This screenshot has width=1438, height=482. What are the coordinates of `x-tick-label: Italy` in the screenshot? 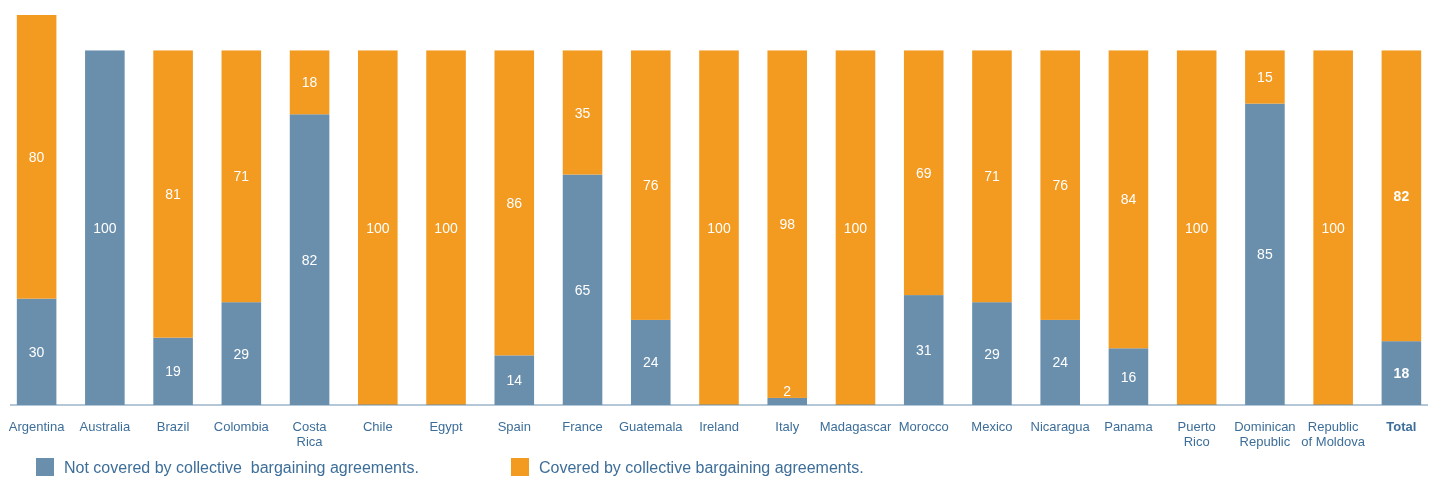 It's located at (787, 426).